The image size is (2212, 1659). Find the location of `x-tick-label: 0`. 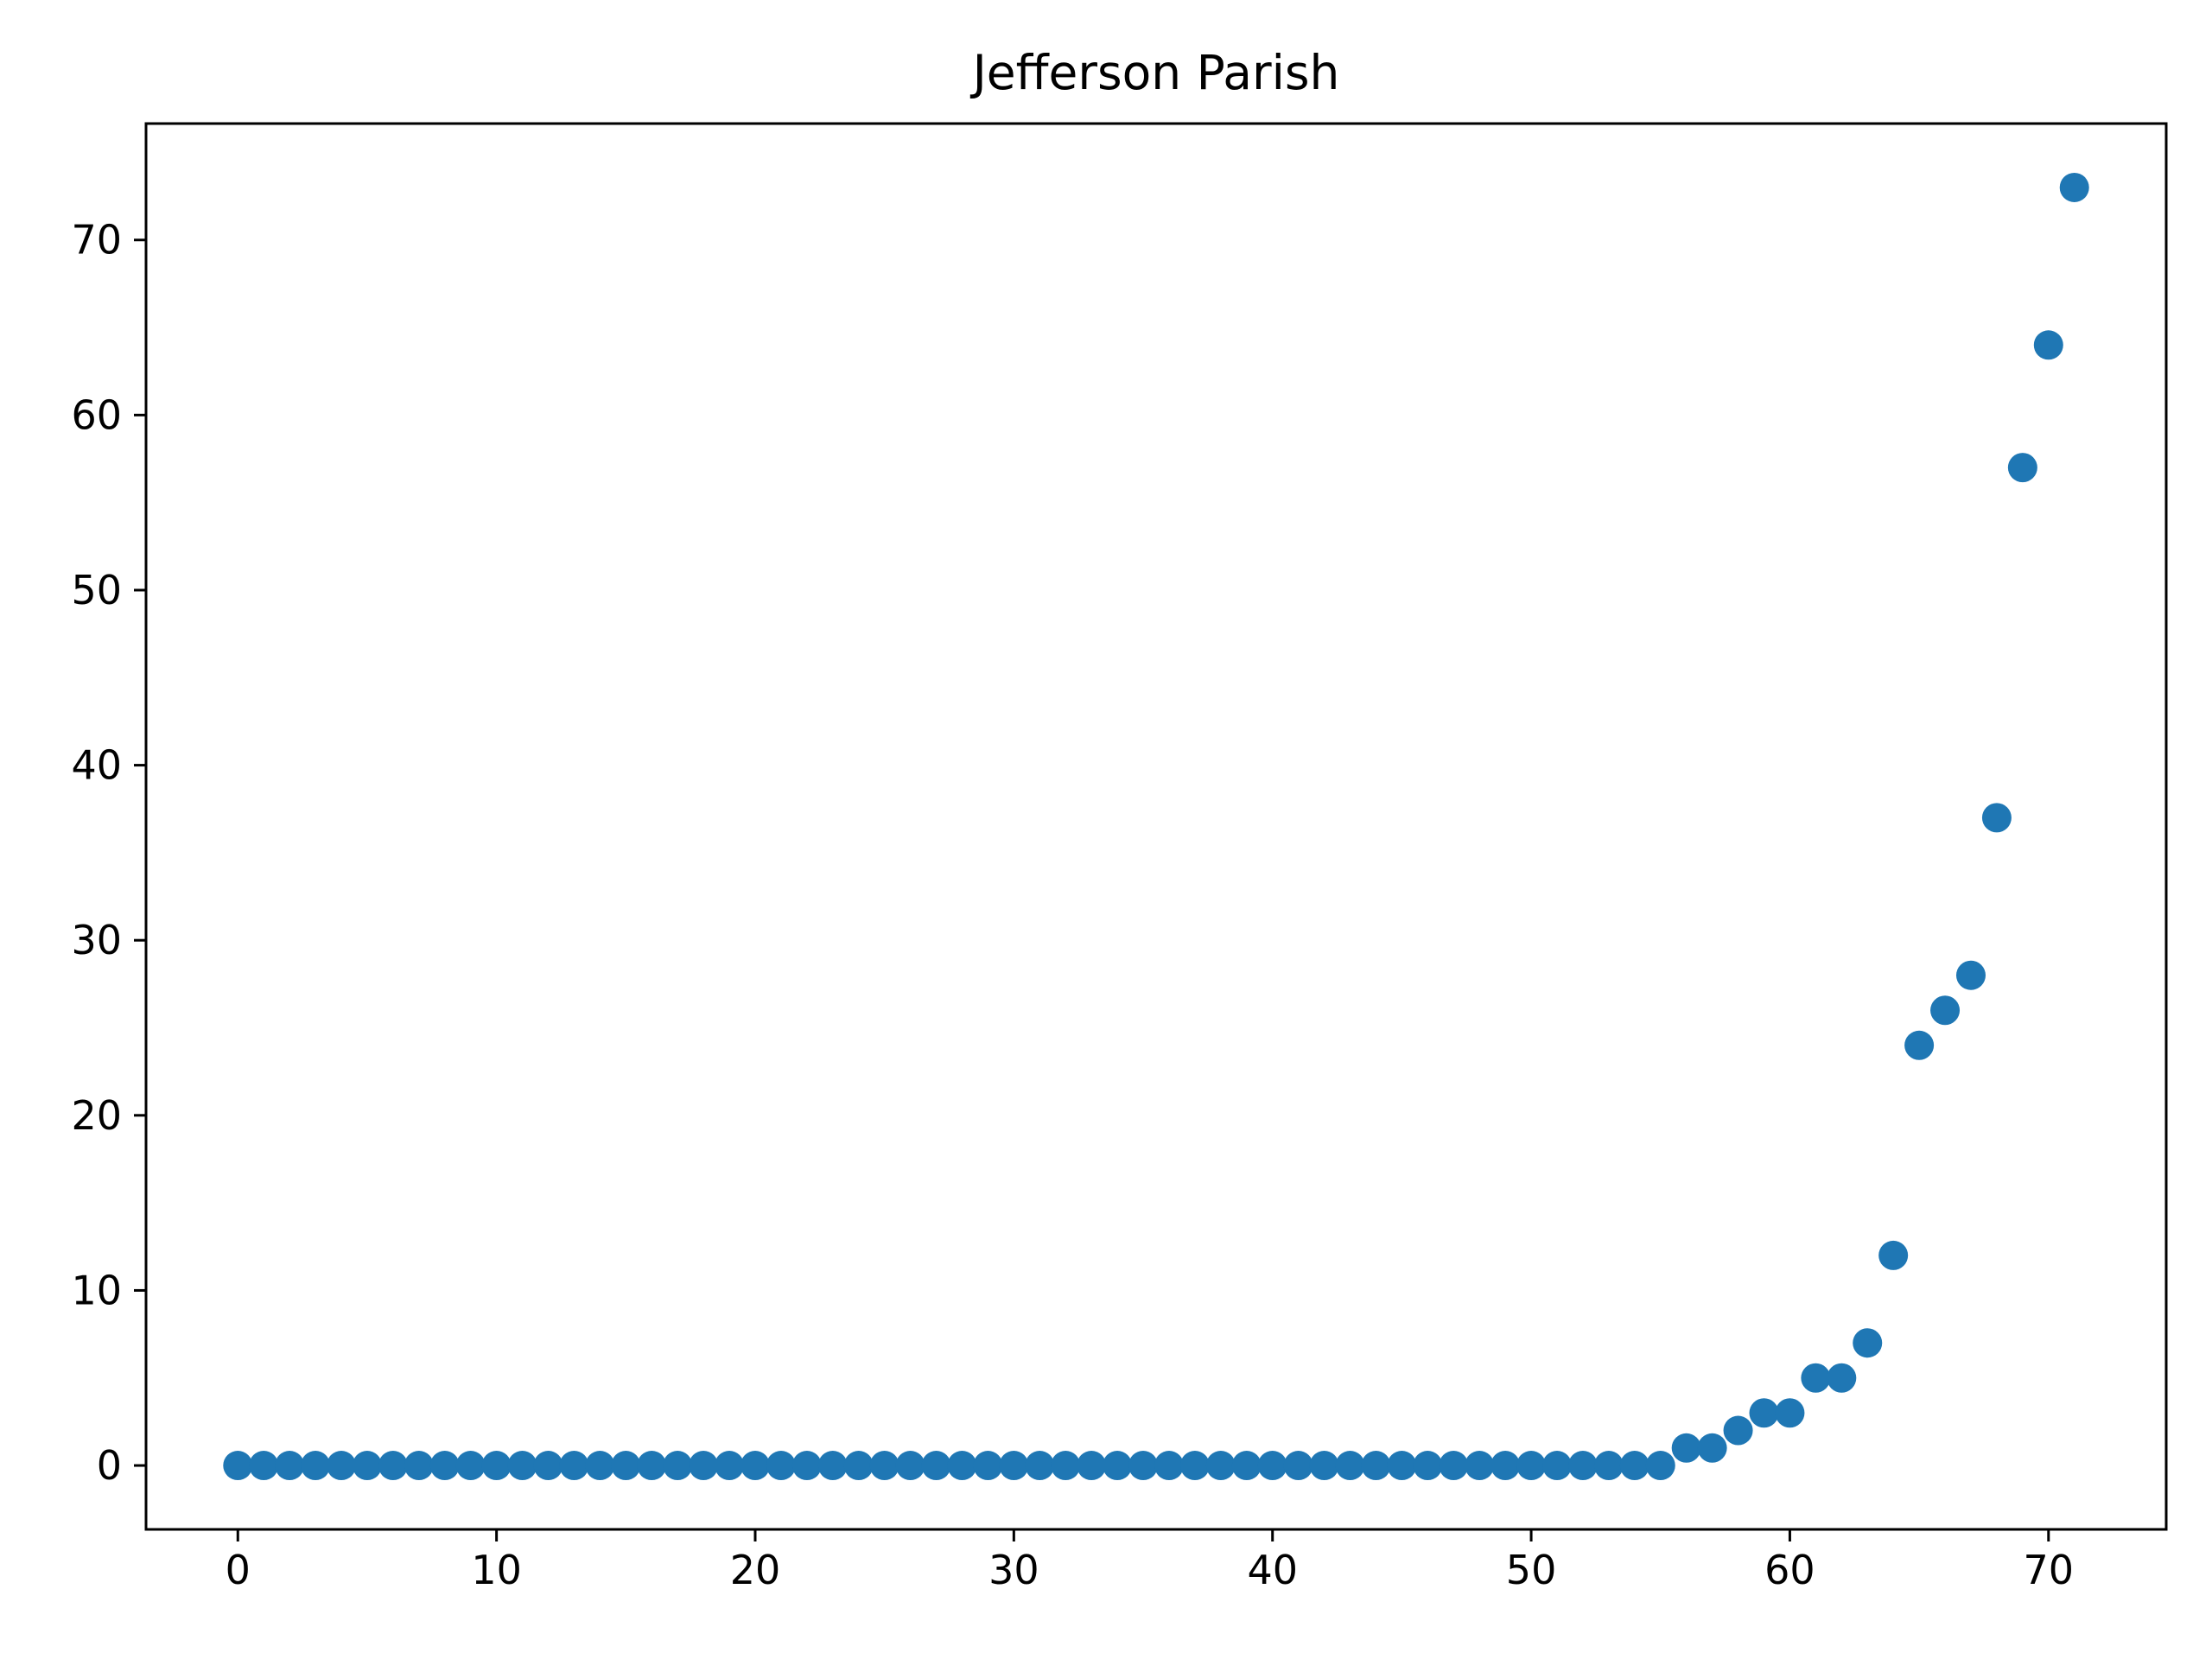

x-tick-label: 0 is located at coordinates (238, 1570).